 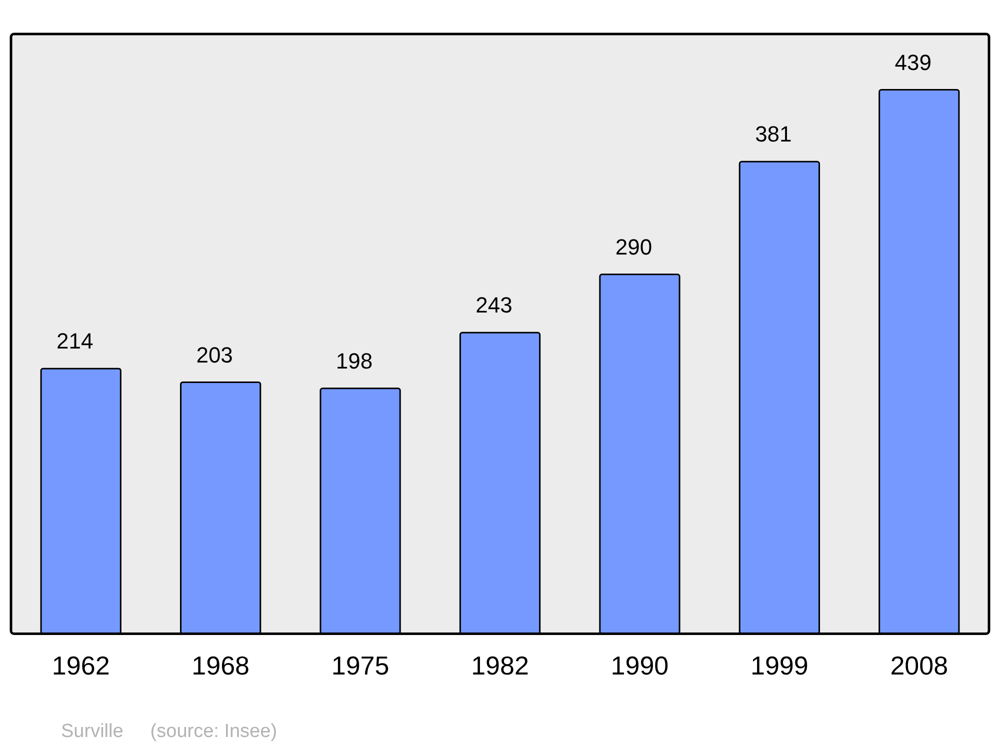 What do you see at coordinates (494, 305) in the screenshot?
I see `data-label: 243` at bounding box center [494, 305].